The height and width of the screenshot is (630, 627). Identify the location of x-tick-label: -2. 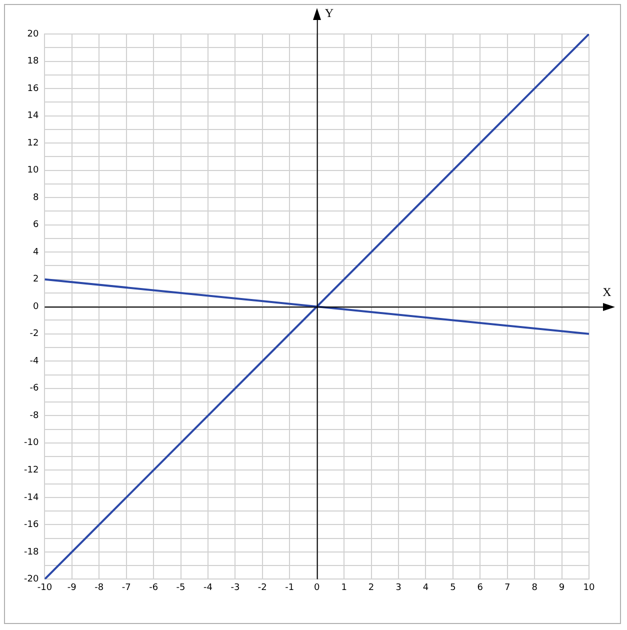
(262, 587).